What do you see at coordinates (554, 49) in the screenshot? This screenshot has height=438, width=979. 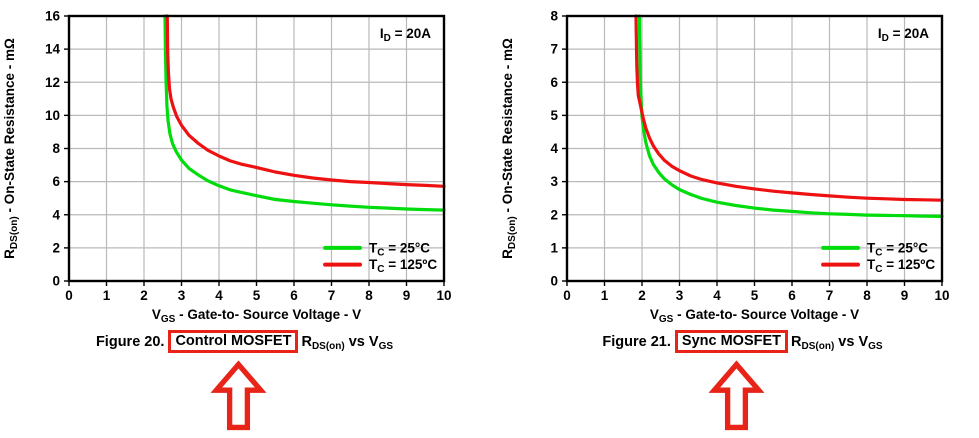 I see `y-tick-label: 7` at bounding box center [554, 49].